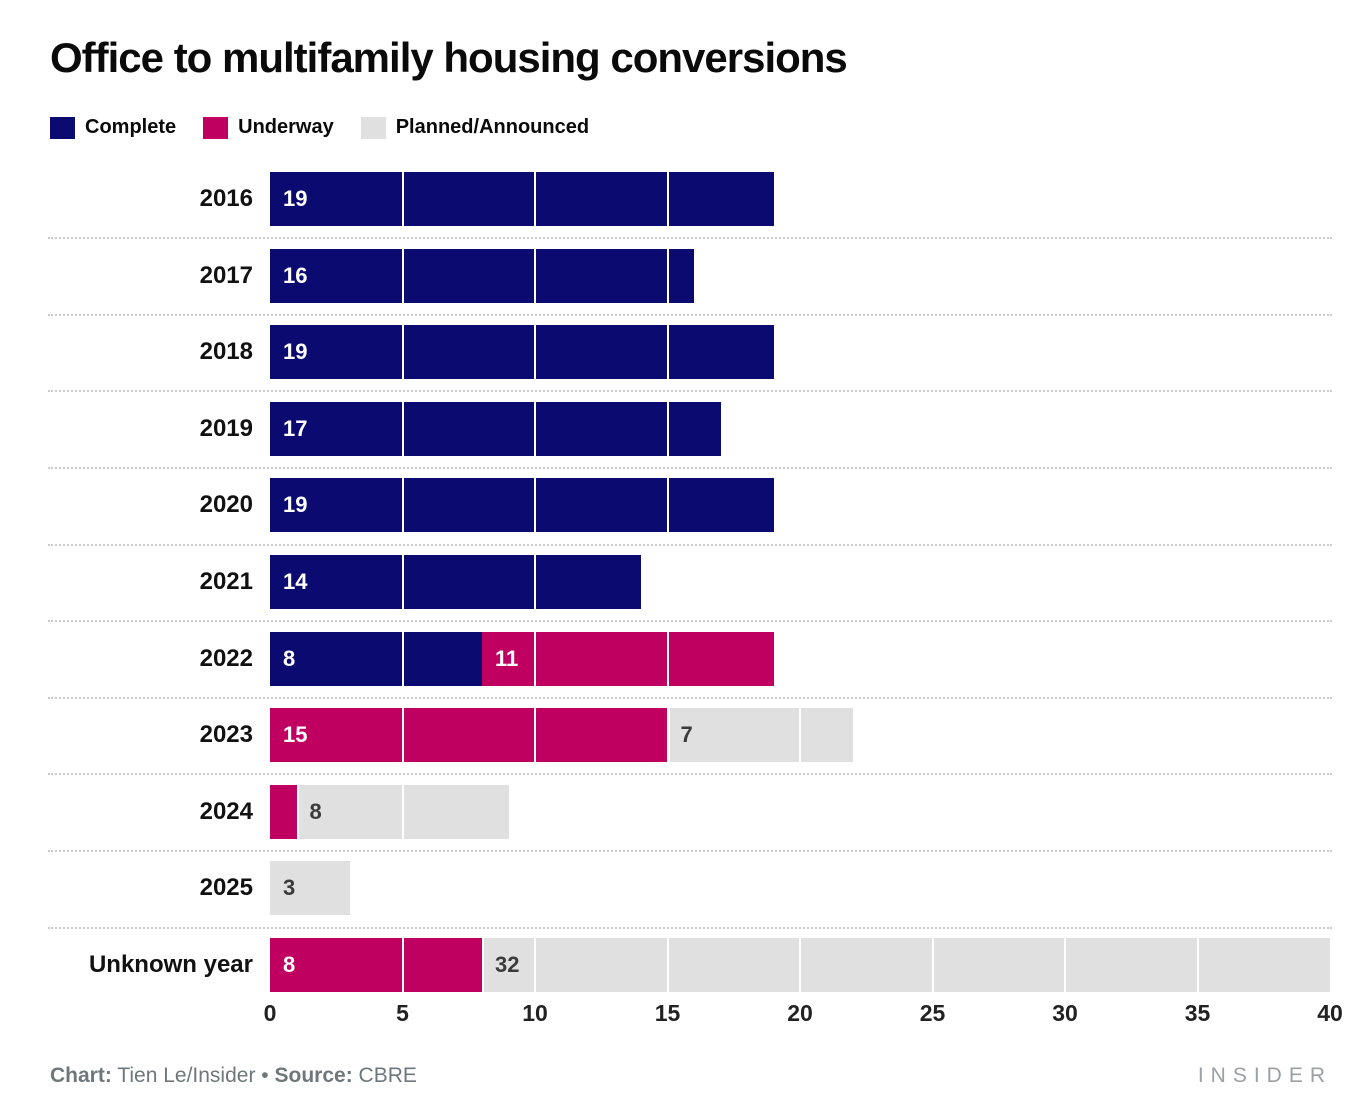  I want to click on bar-value-label: 16, so click(295, 275).